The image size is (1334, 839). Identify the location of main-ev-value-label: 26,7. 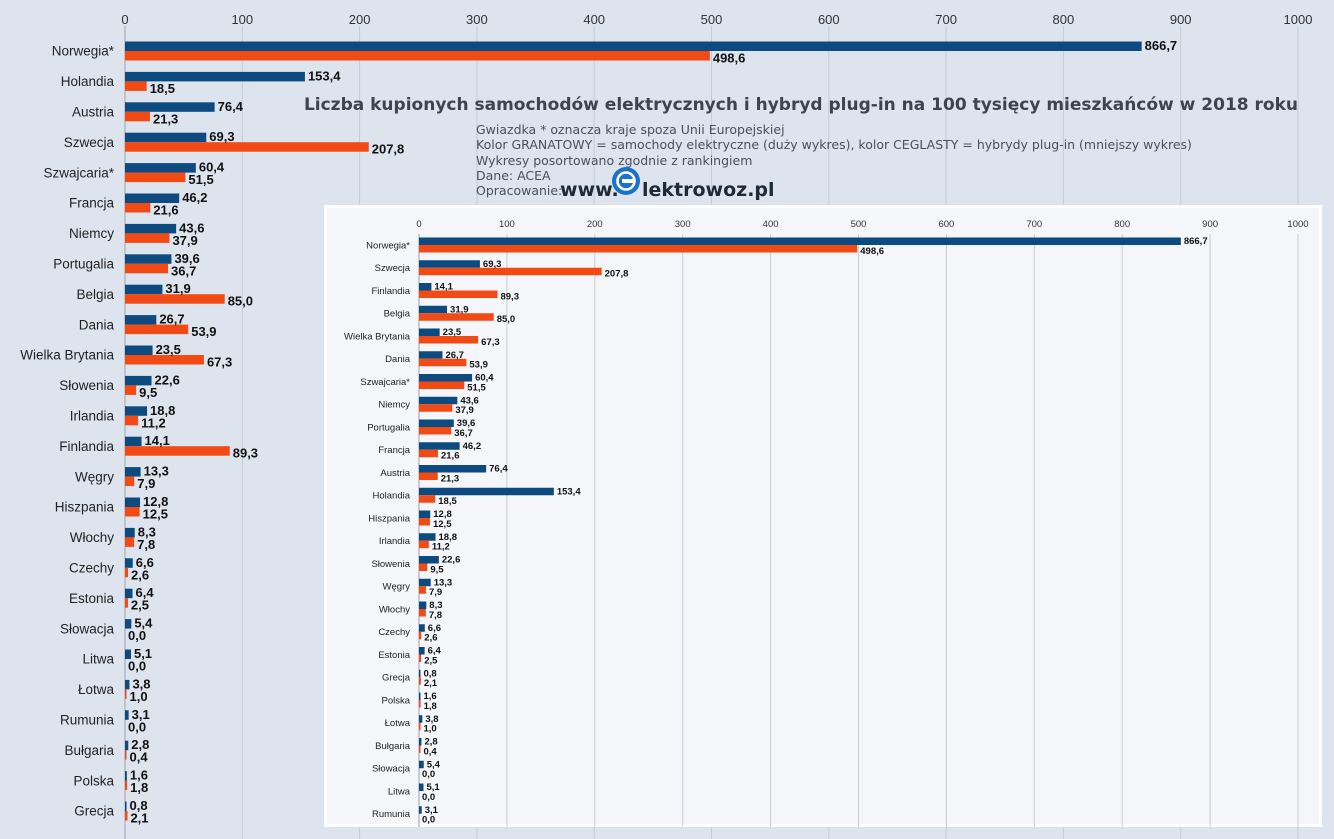
(171, 319).